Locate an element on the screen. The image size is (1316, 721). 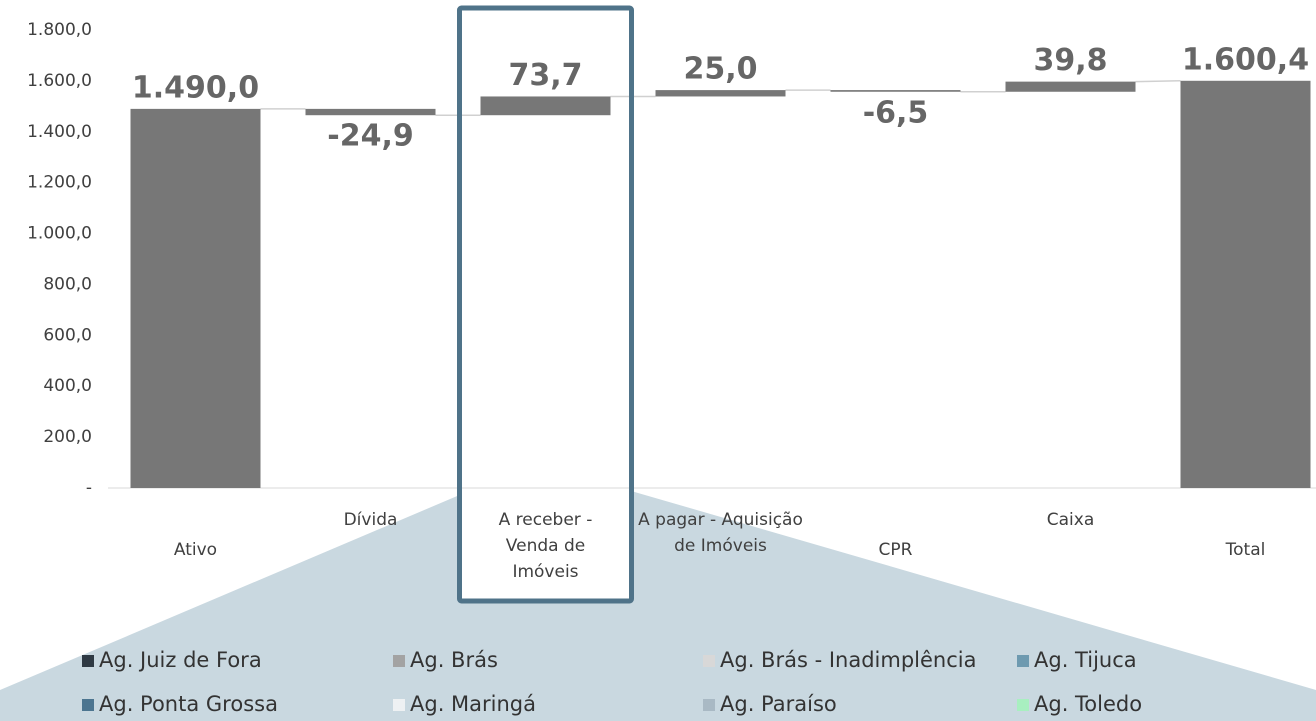
legend-label: Ag. Juiz de Fora is located at coordinates (180, 660).